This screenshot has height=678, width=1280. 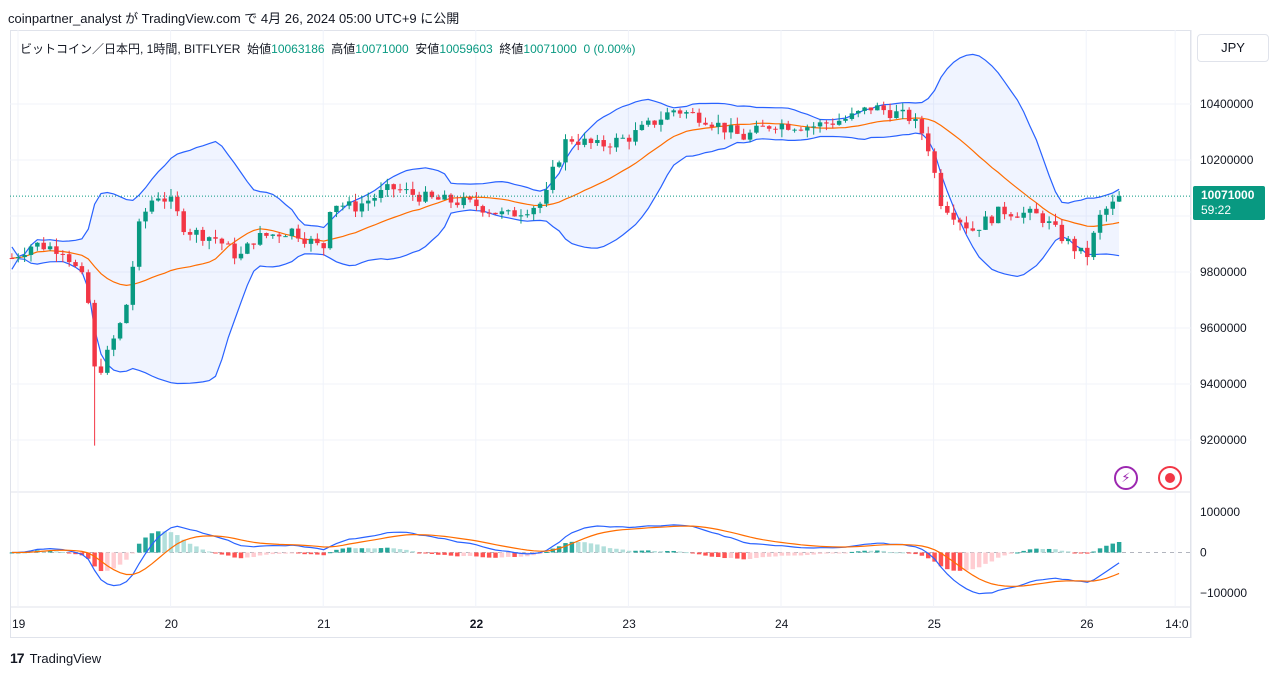 What do you see at coordinates (1233, 48) in the screenshot?
I see `currency-button: JPY` at bounding box center [1233, 48].